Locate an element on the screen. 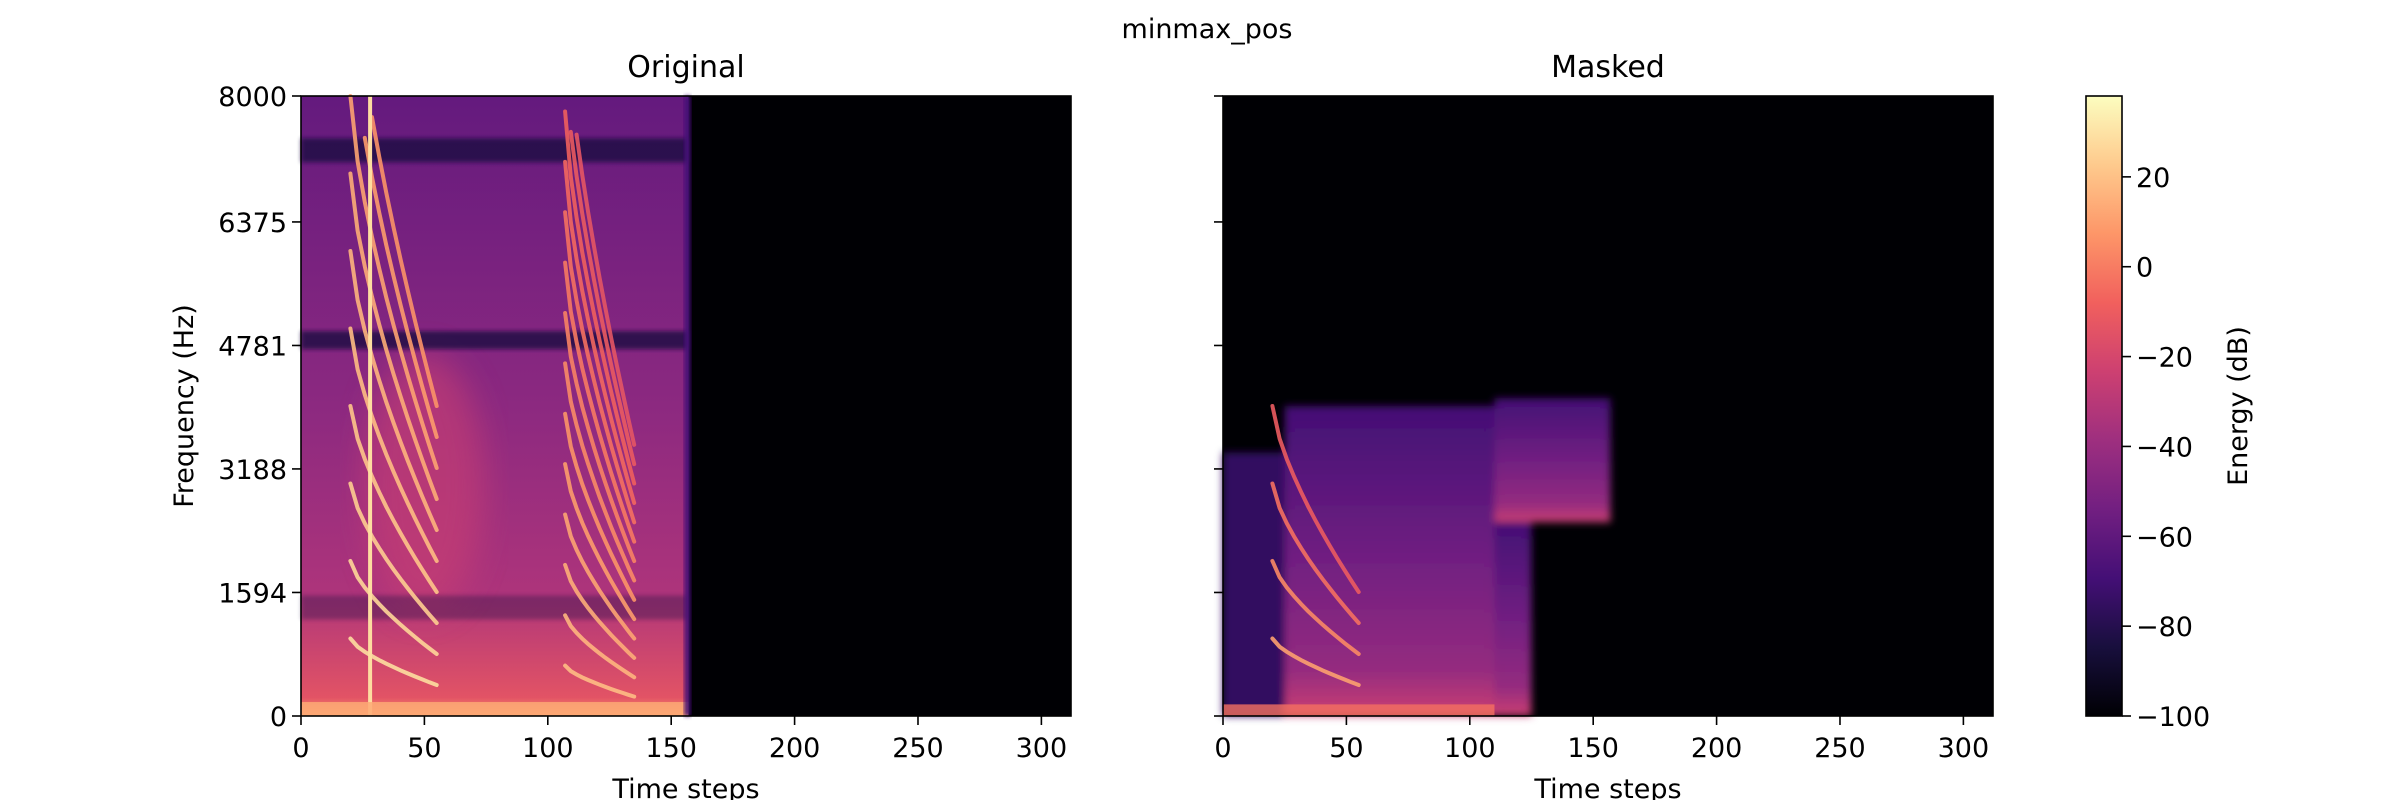  y-tick-label: 6375 is located at coordinates (252, 223).